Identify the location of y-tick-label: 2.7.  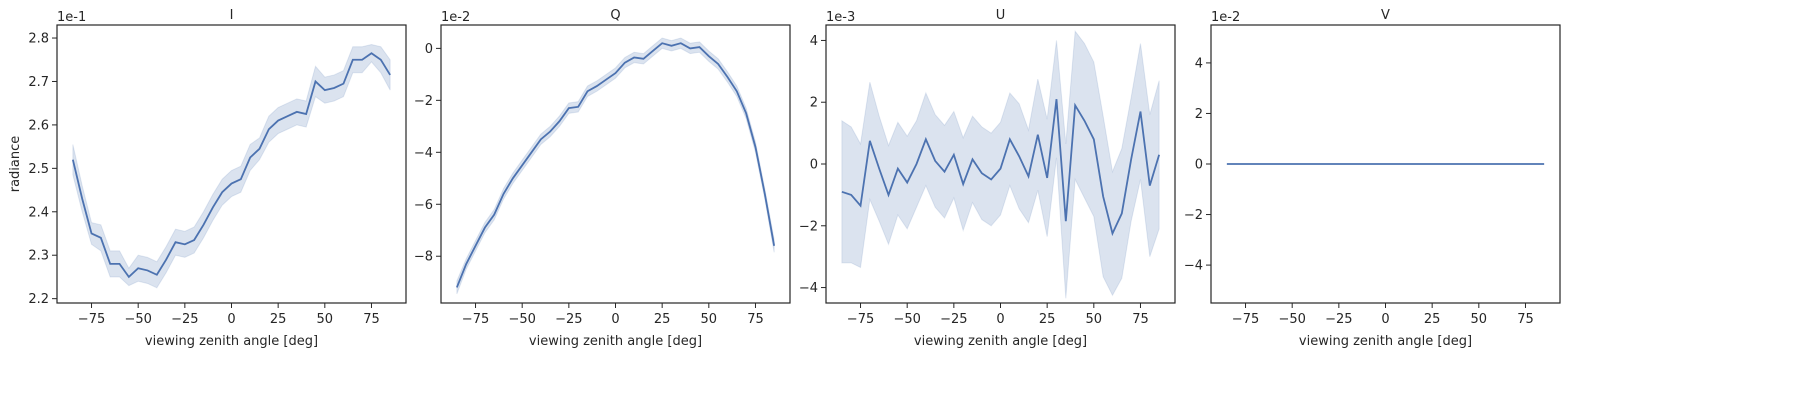
(38, 82).